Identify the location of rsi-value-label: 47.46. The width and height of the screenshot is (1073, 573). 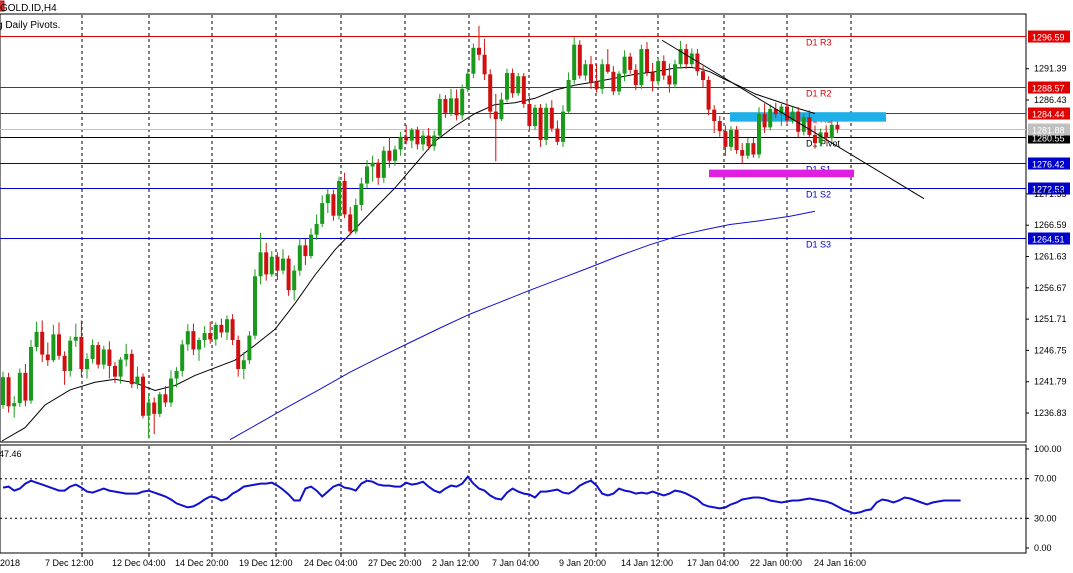
(11, 454).